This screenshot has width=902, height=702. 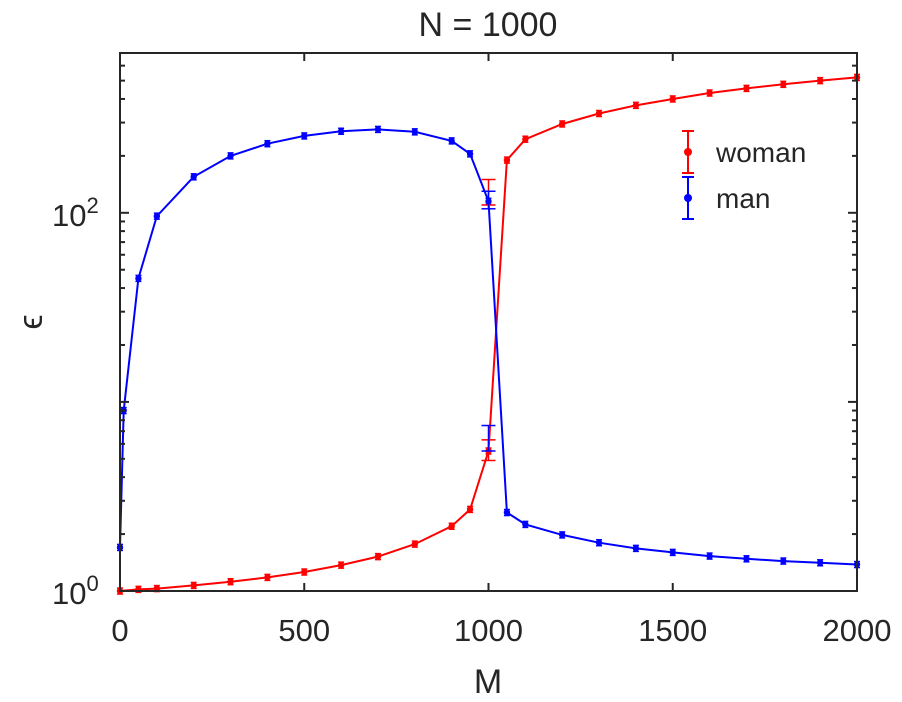 What do you see at coordinates (688, 152) in the screenshot?
I see `legend-marker-woman` at bounding box center [688, 152].